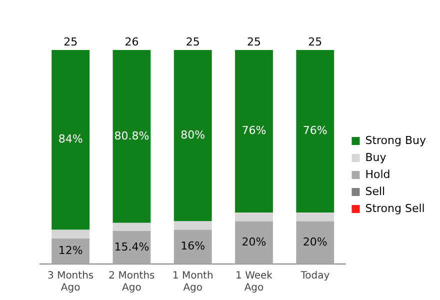 The width and height of the screenshot is (440, 300). Describe the element at coordinates (395, 140) in the screenshot. I see `legend-label: Strong Buy` at that location.